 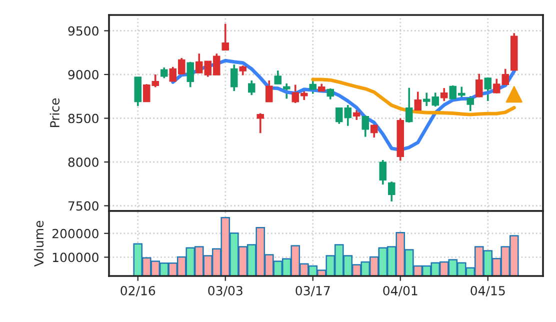 I want to click on y-tick-label: 9000, so click(x=83, y=75).